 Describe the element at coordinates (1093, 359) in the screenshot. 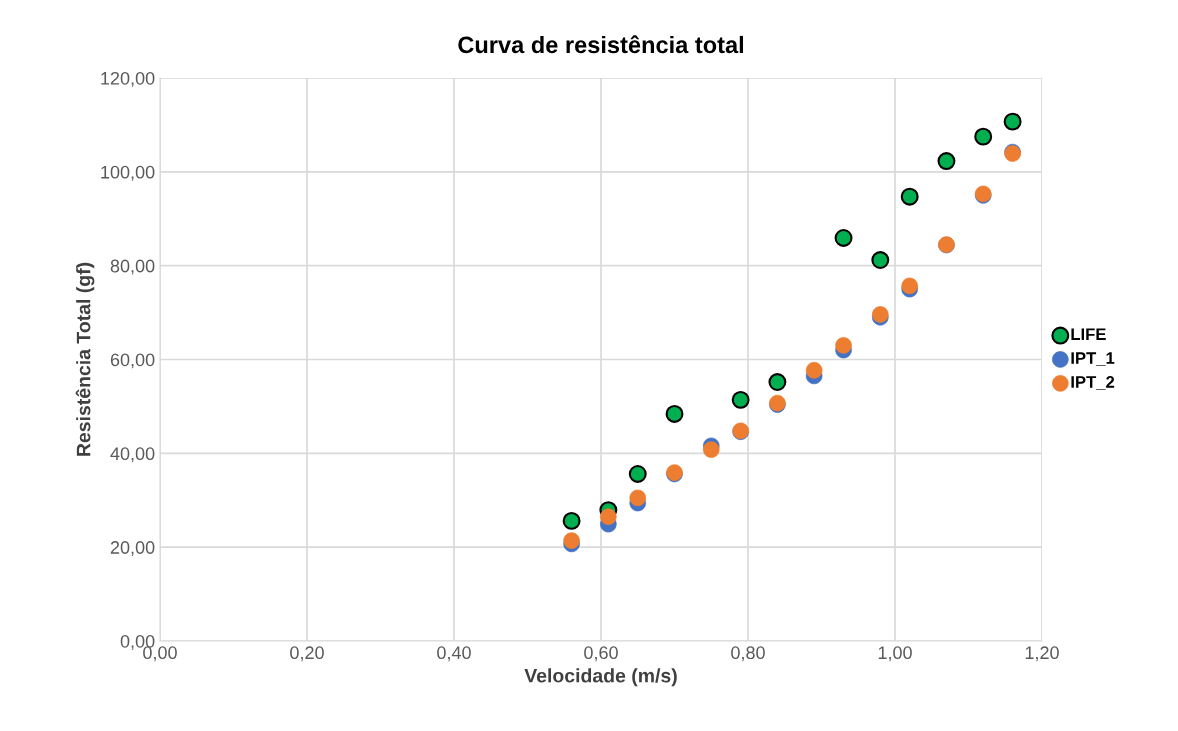

I see `legend-label: IPT_1` at that location.